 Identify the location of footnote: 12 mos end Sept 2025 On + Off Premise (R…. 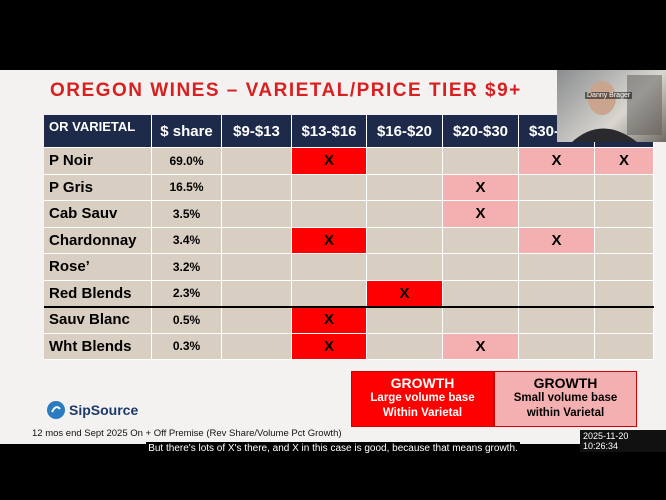
(187, 433).